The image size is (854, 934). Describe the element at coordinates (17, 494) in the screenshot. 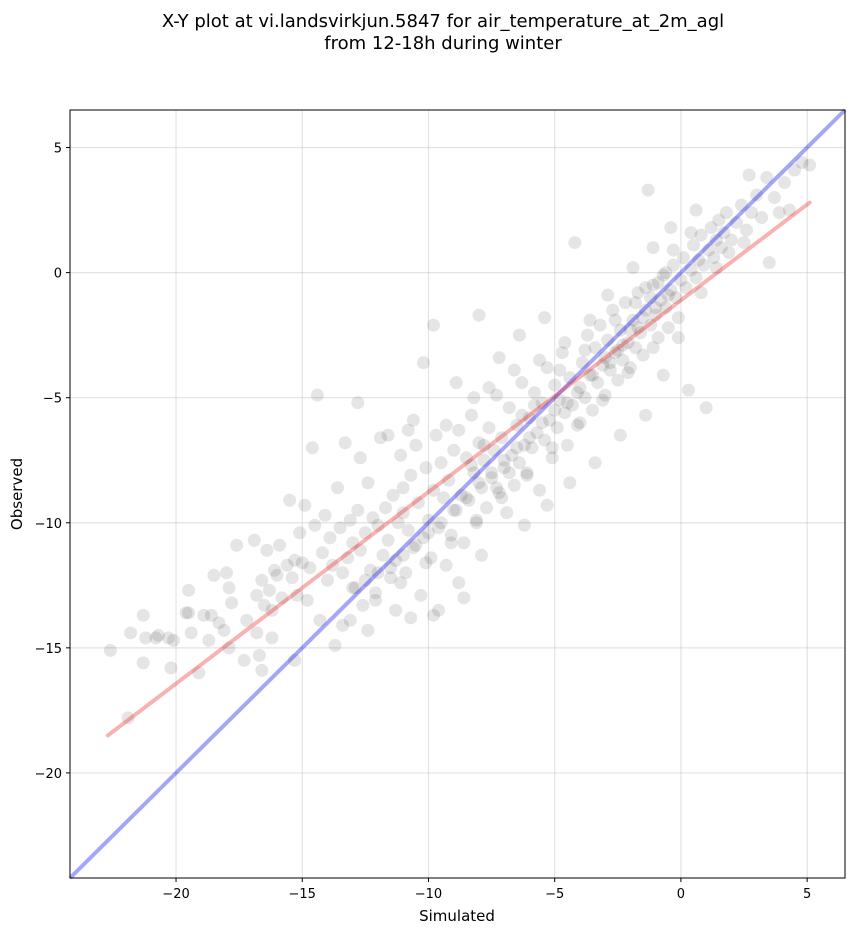

I see `y-axis-label: Observed` at that location.